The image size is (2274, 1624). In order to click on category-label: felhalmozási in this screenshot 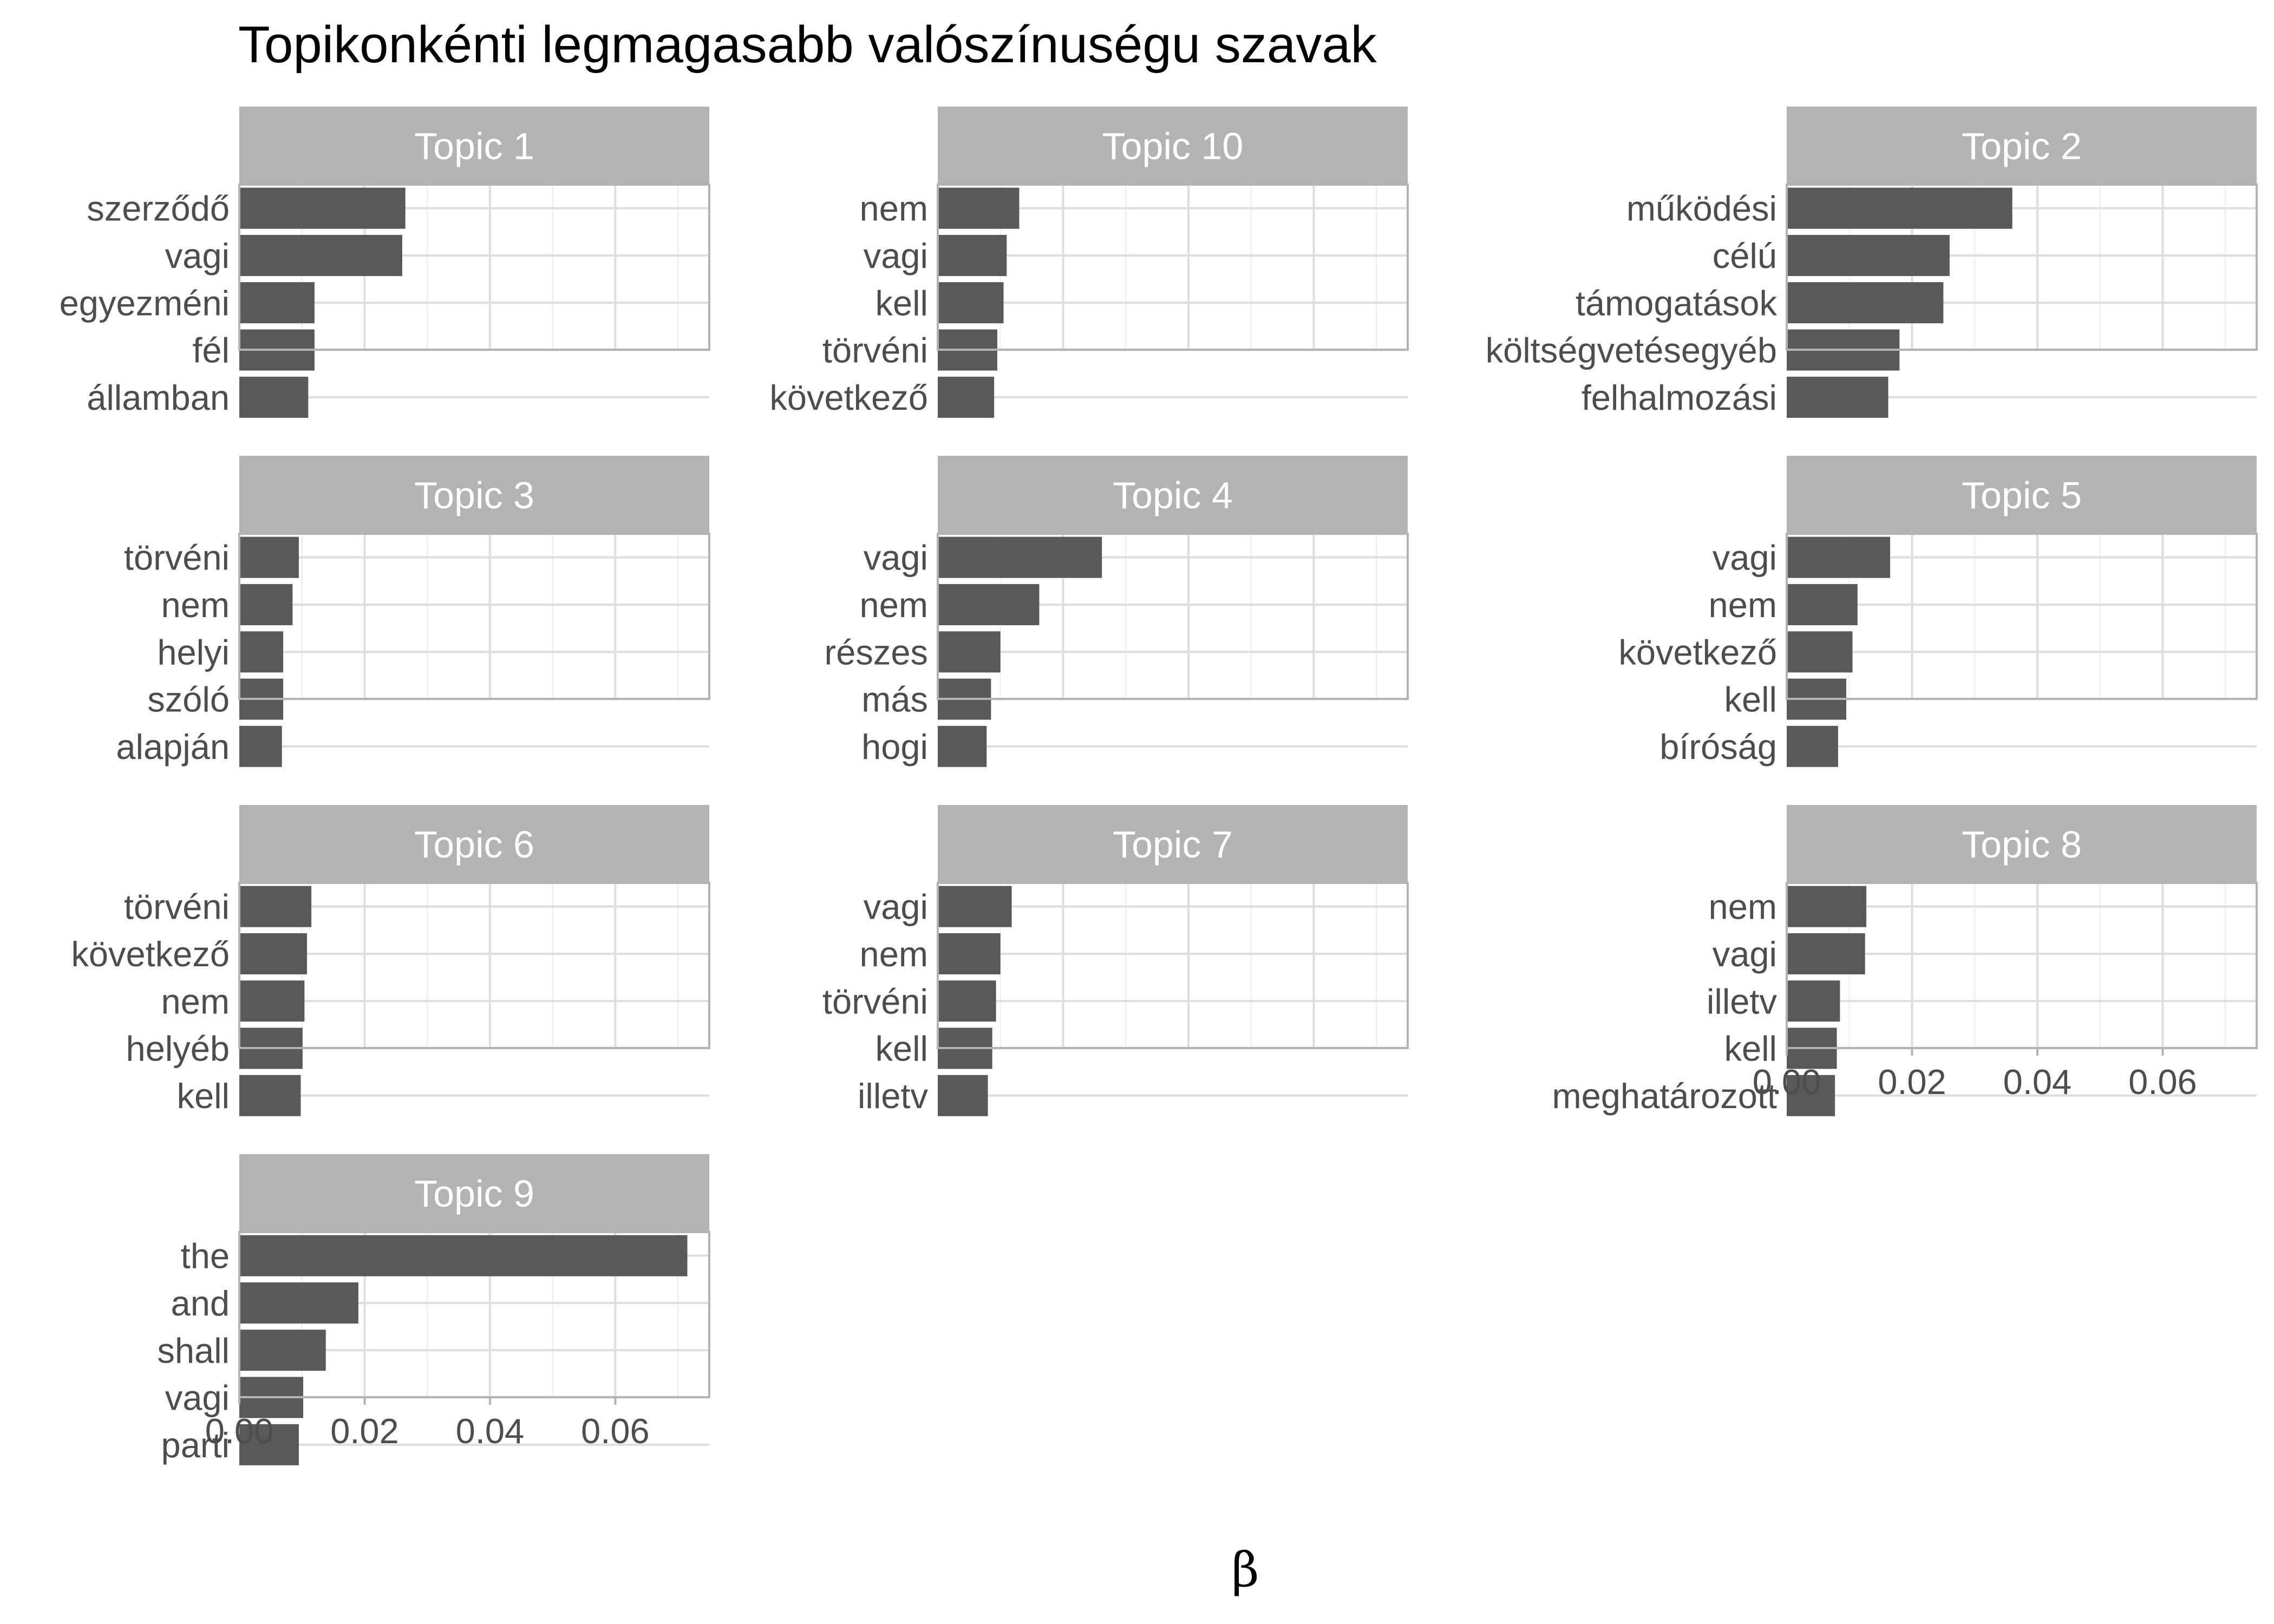, I will do `click(1680, 397)`.